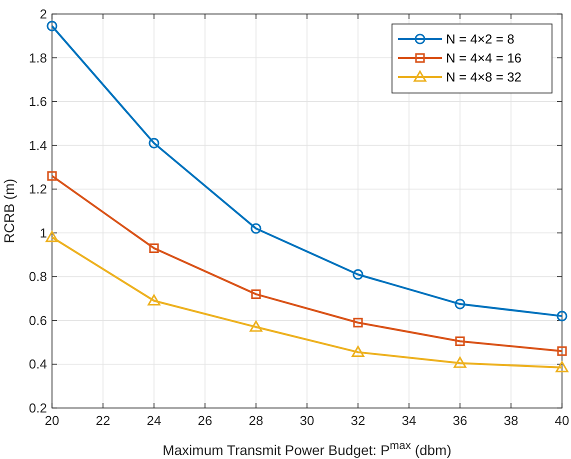 Image resolution: width=571 pixels, height=459 pixels. I want to click on legend-label: N = 4×2 = 8, so click(480, 39).